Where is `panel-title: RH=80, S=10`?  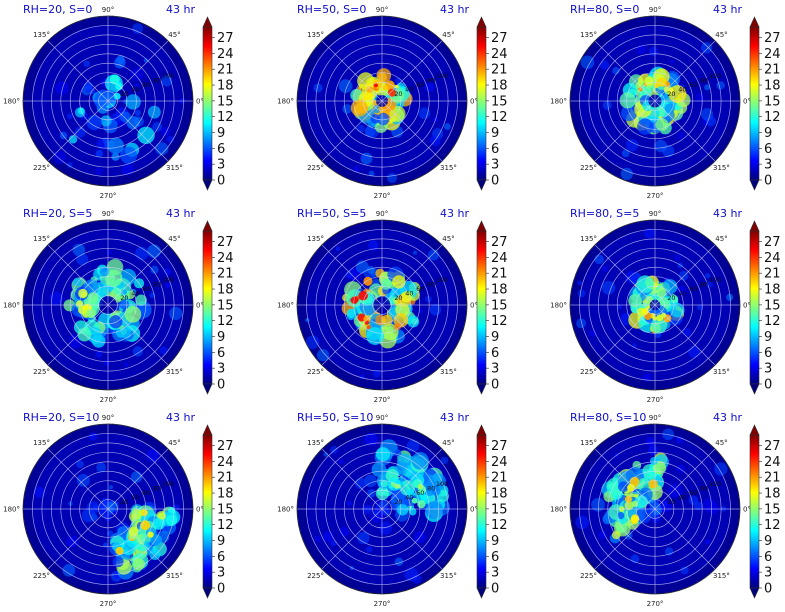 panel-title: RH=80, S=10 is located at coordinates (608, 417).